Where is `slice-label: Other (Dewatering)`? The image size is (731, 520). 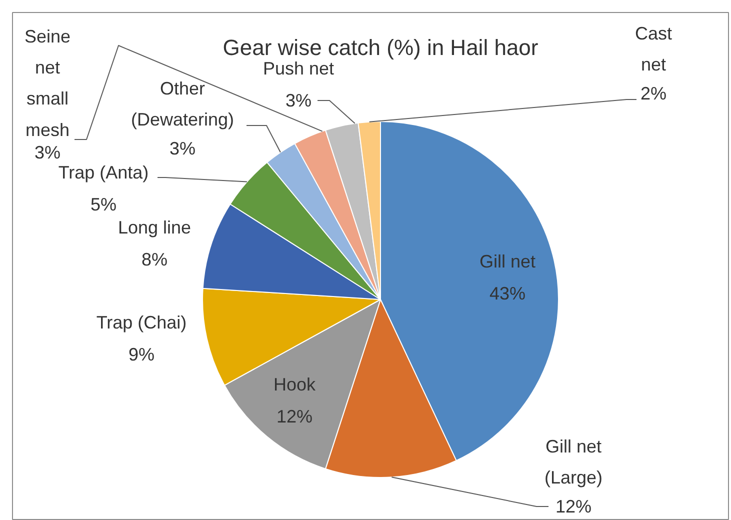 slice-label: Other (Dewatering) is located at coordinates (182, 104).